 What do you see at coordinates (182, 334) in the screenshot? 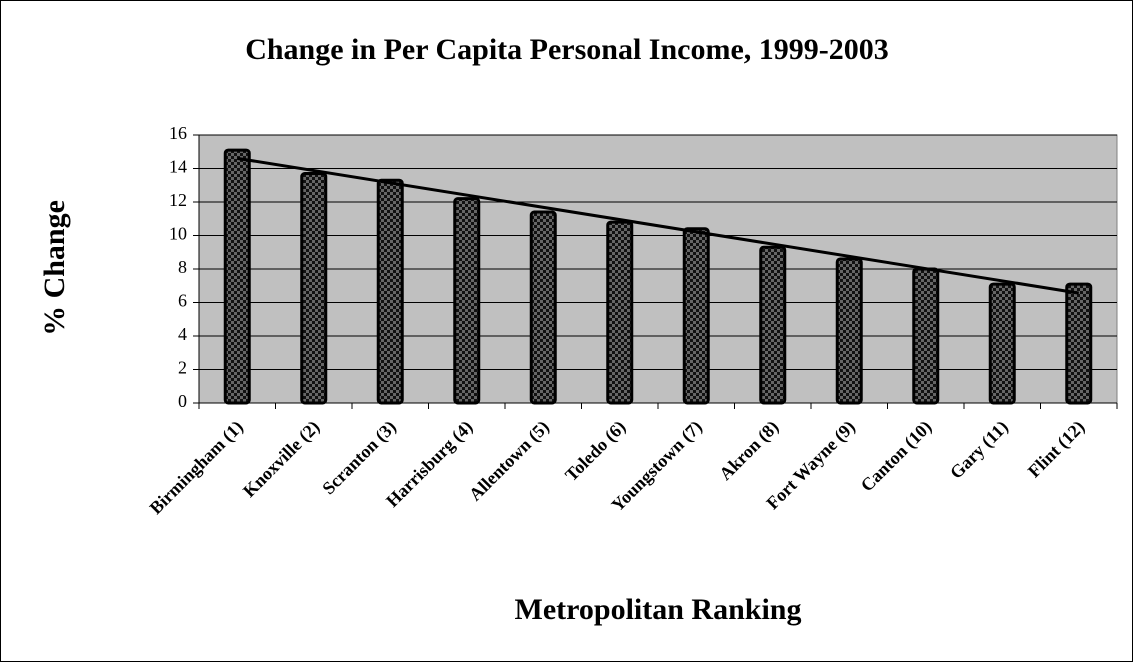
I see `y-tick-label: 4` at bounding box center [182, 334].